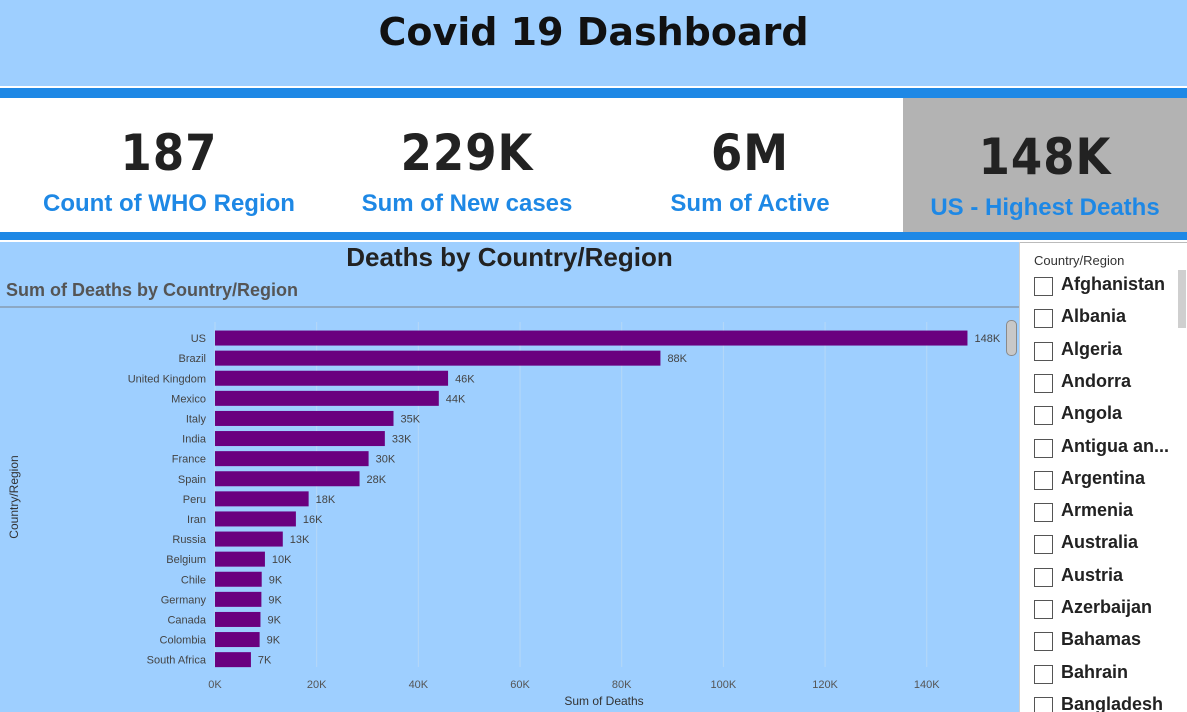 The image size is (1187, 712). Describe the element at coordinates (1101, 639) in the screenshot. I see `slicer-item-label: Bahamas` at that location.